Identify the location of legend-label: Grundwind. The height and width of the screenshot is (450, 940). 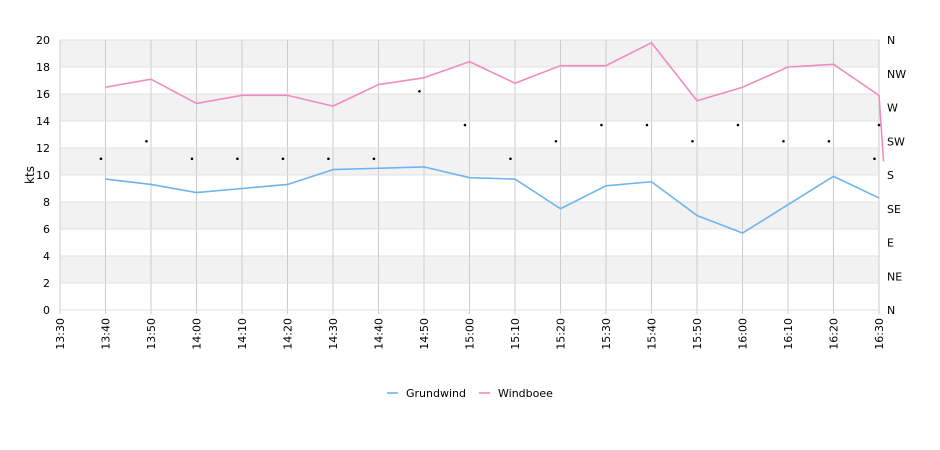
(436, 393).